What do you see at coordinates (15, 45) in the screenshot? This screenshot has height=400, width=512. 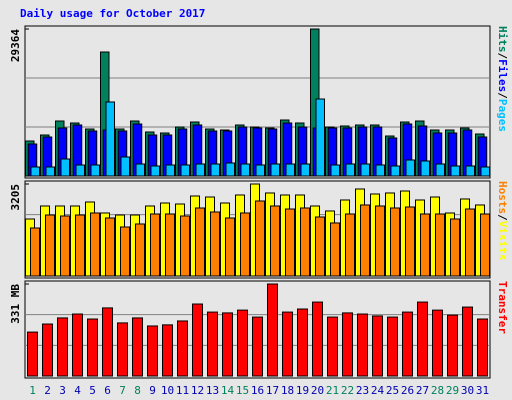 I see `y-tick-label: 29364` at bounding box center [15, 45].